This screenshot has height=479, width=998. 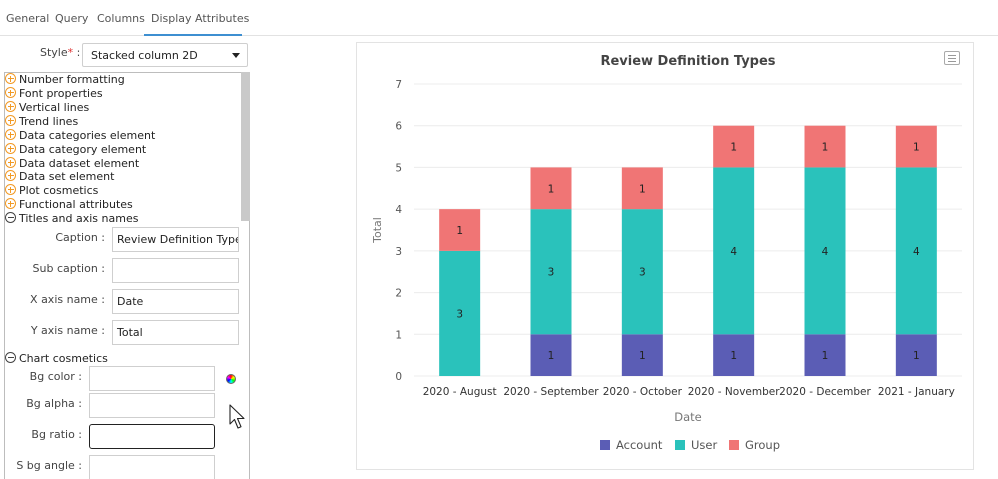 What do you see at coordinates (80, 237) in the screenshot?
I see `field-label: Caption :` at bounding box center [80, 237].